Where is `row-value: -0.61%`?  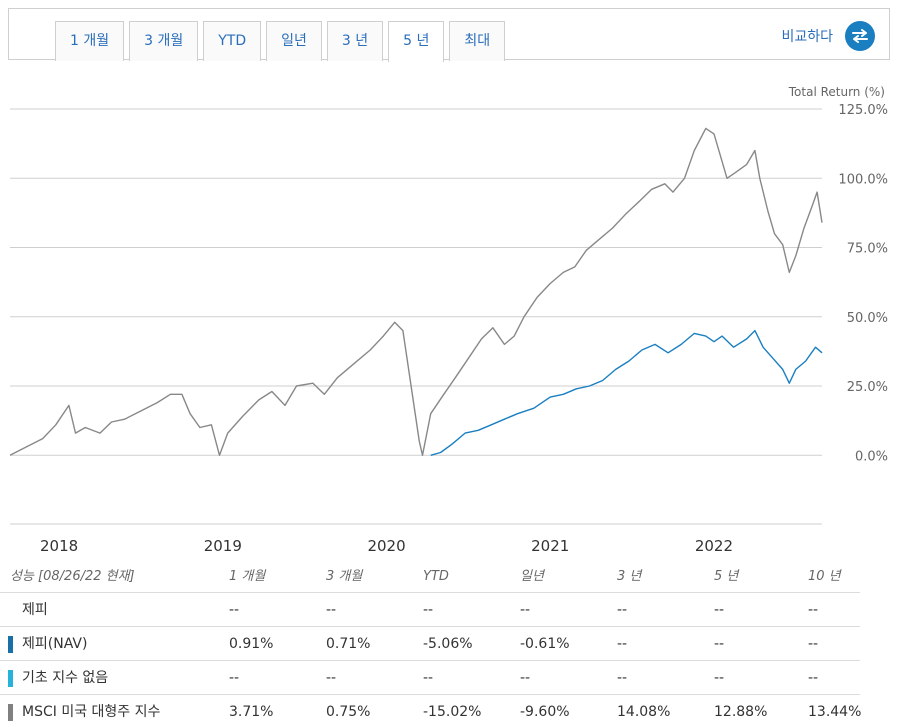 row-value: -0.61% is located at coordinates (545, 644).